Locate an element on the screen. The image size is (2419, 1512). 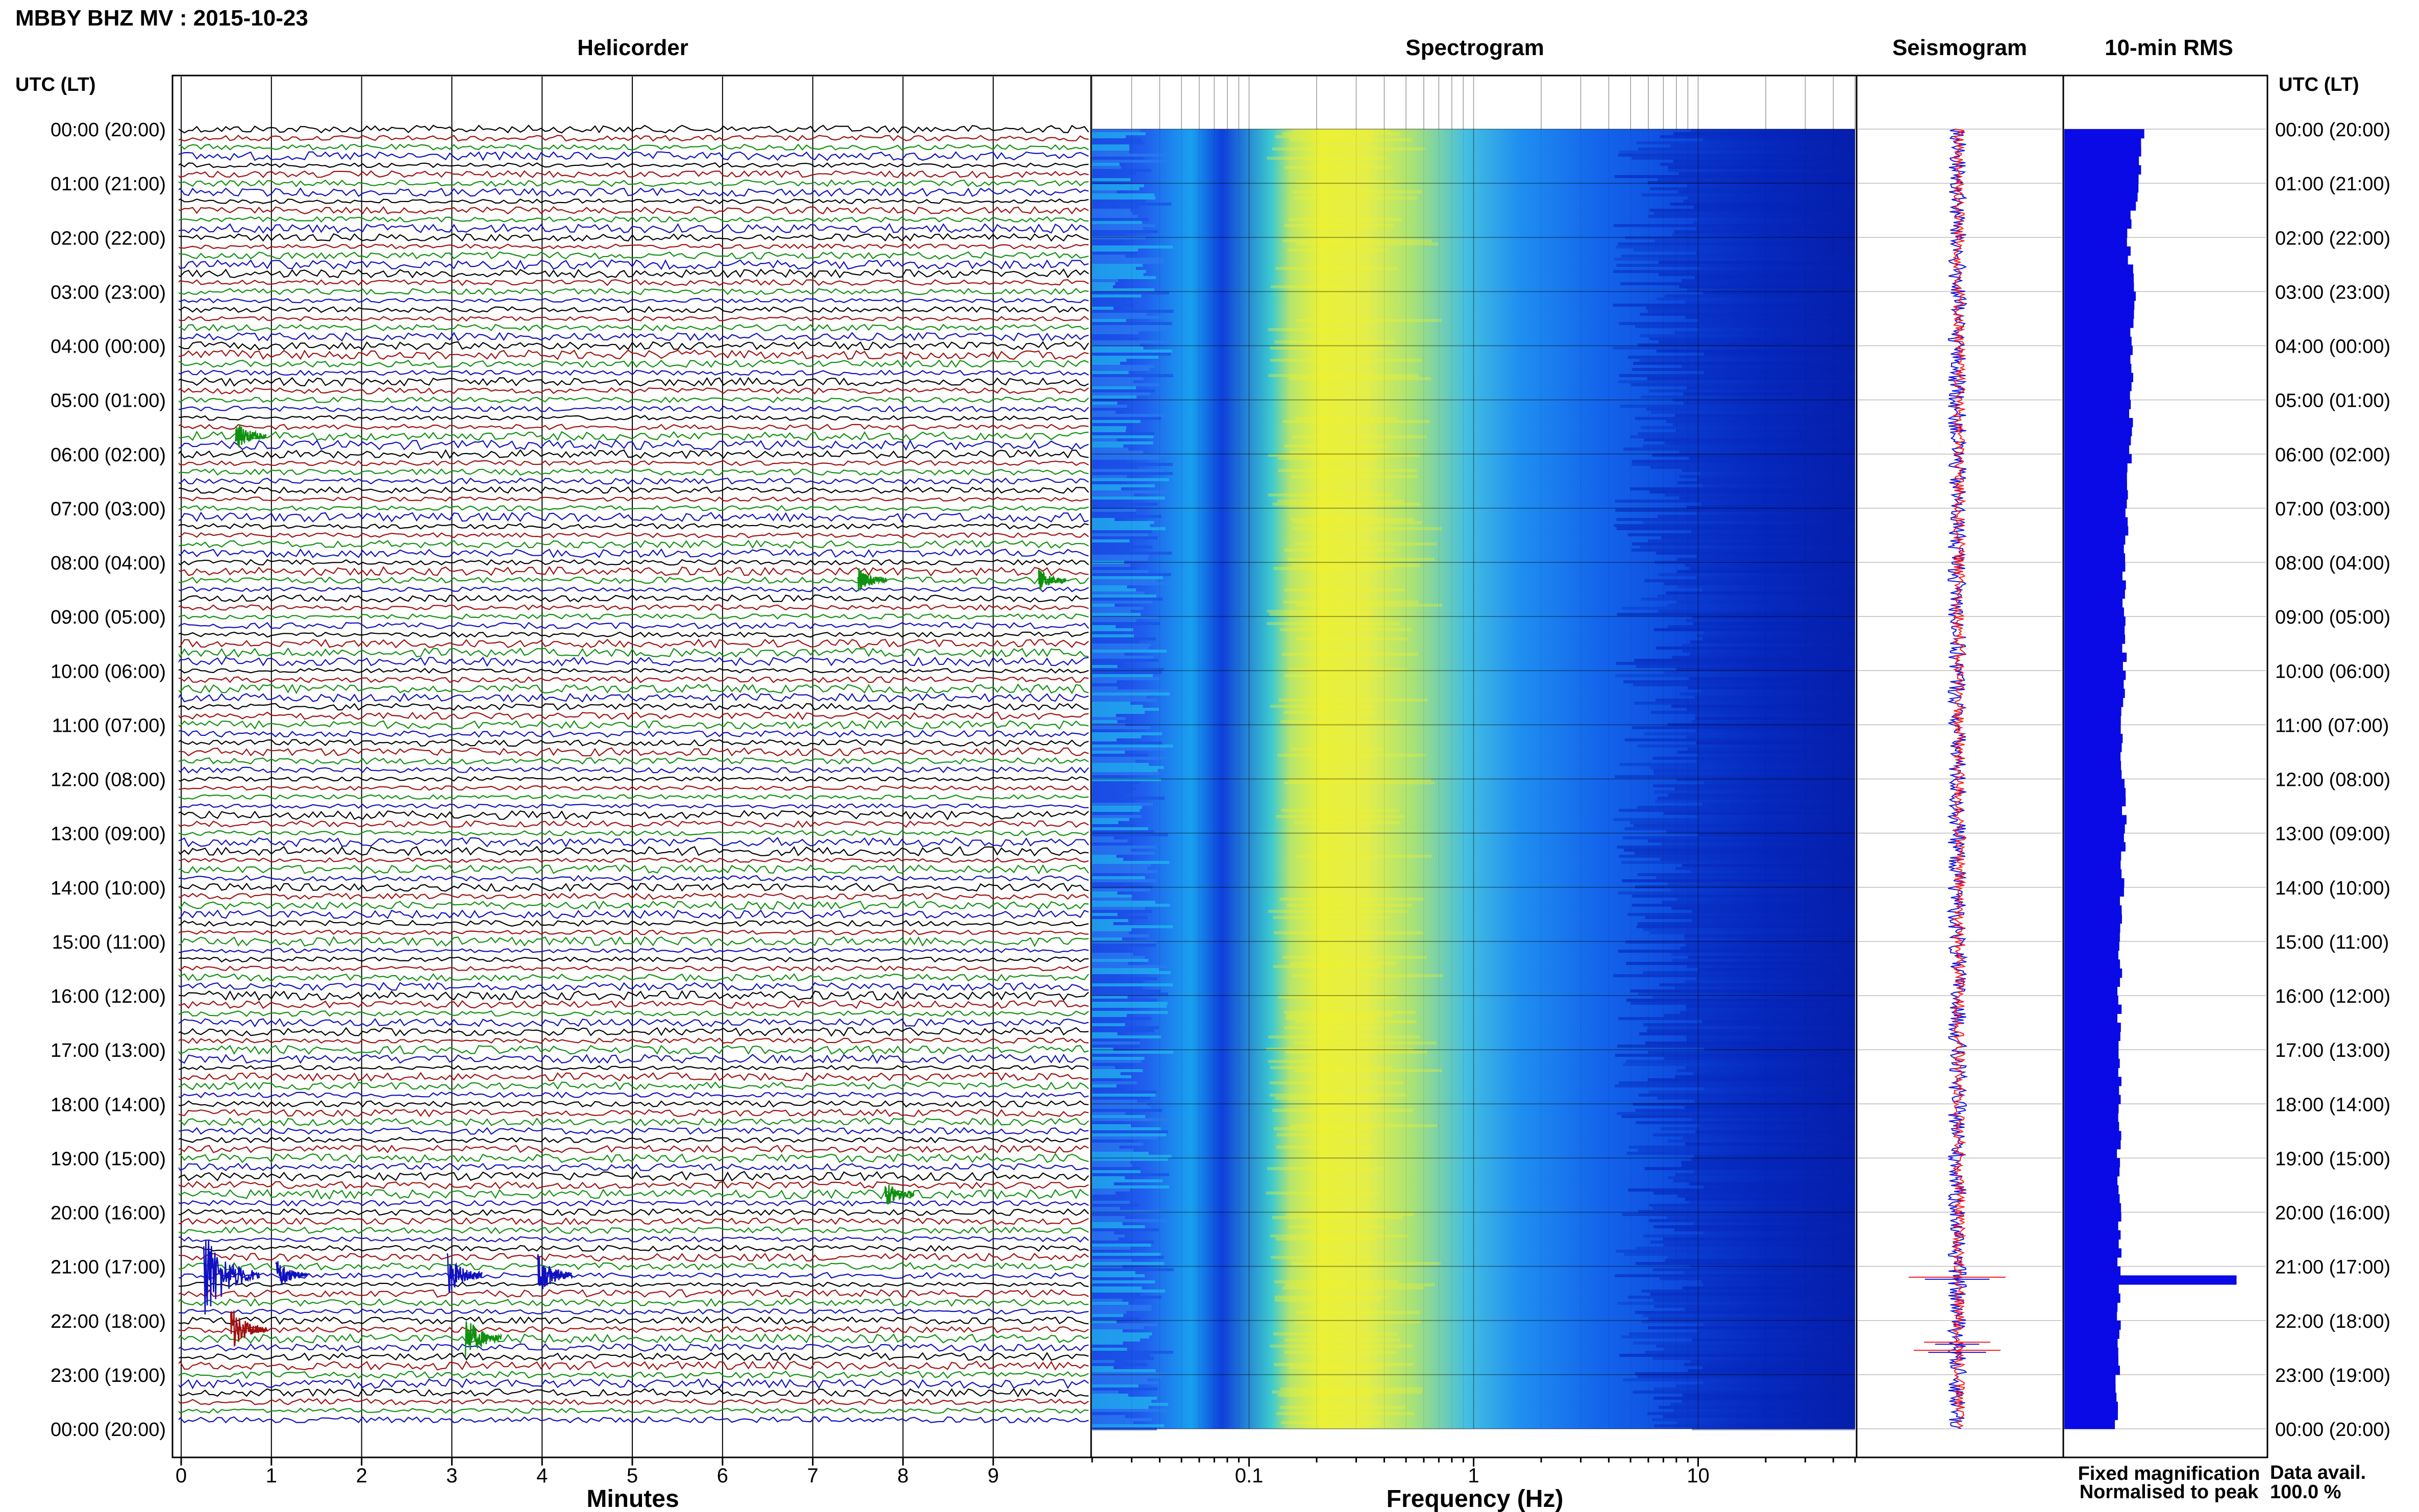
y-tick-label-left: 16:00 (12:00) is located at coordinates (108, 996).